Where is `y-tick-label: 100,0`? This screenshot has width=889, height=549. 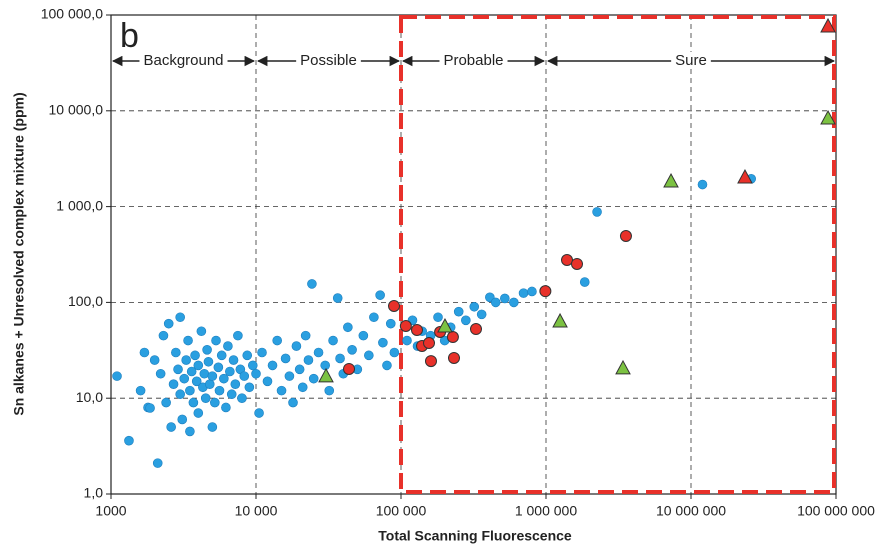 y-tick-label: 100,0 is located at coordinates (85, 301).